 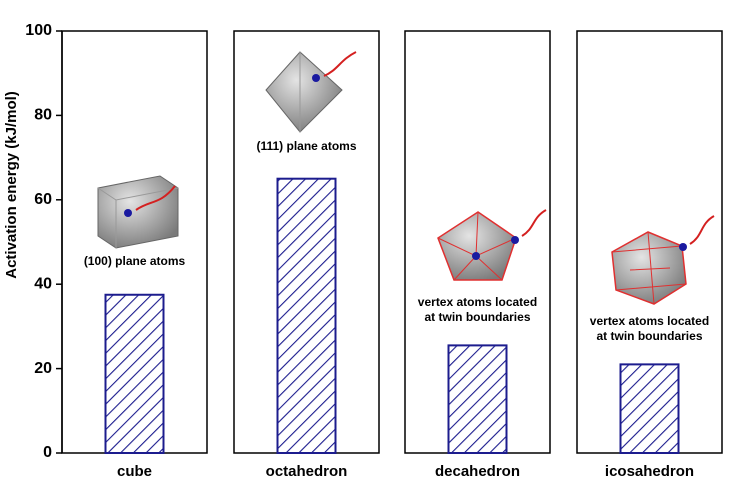 I want to click on annotation: (111) plane atoms, so click(x=306, y=146).